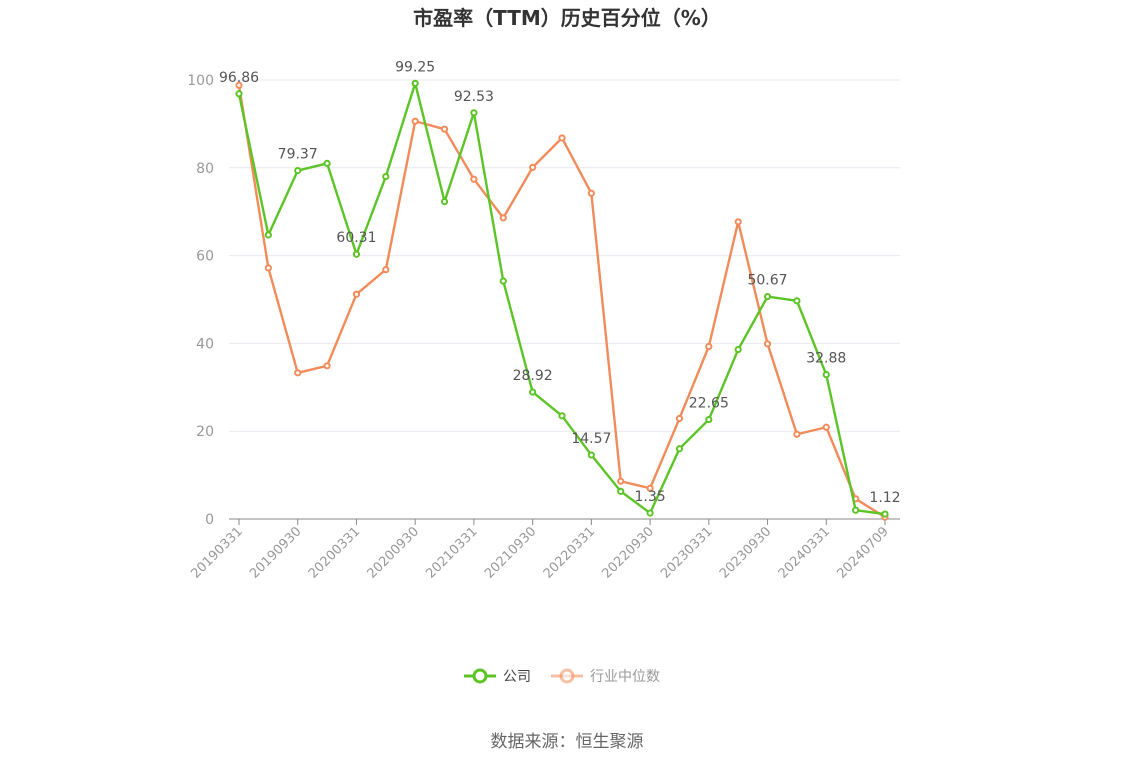 The image size is (1134, 766). I want to click on data-label: 1.35, so click(650, 497).